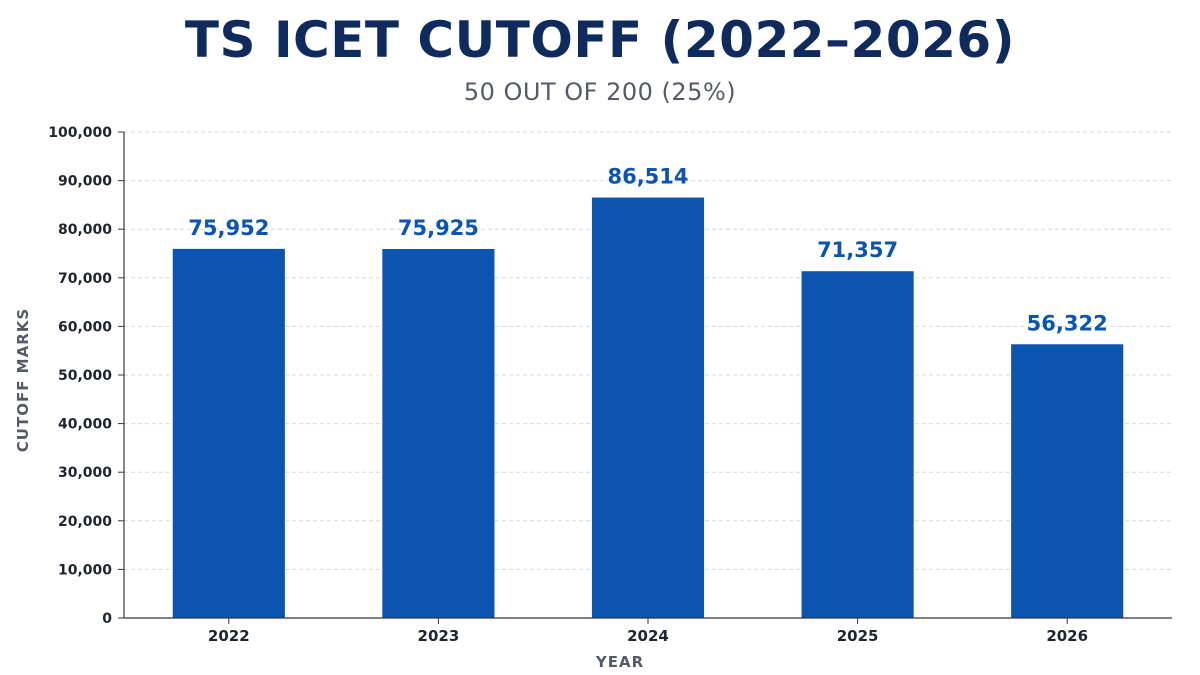 This screenshot has width=1200, height=675. Describe the element at coordinates (107, 619) in the screenshot. I see `y-tick-label: 0` at that location.